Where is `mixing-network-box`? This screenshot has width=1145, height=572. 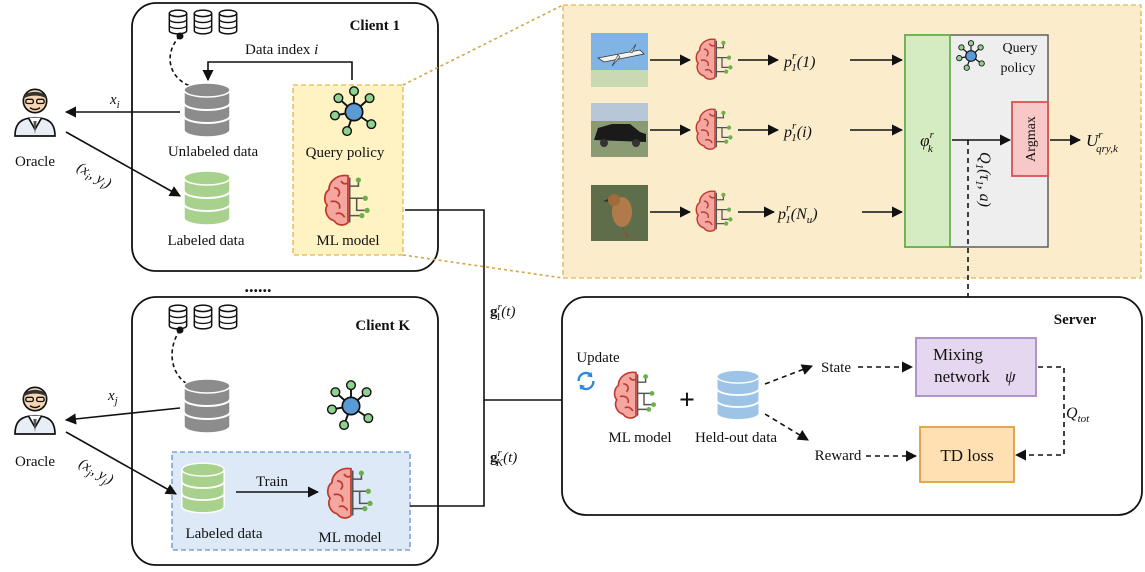 mixing-network-box is located at coordinates (976, 367).